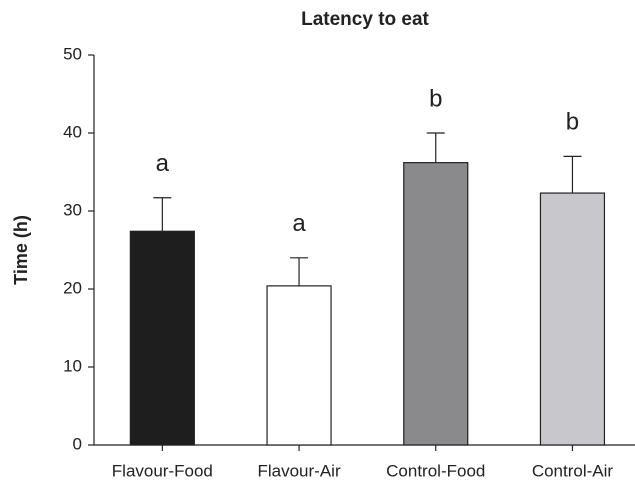 The height and width of the screenshot is (488, 635). I want to click on x-tick-label: Flavour-Food, so click(162, 470).